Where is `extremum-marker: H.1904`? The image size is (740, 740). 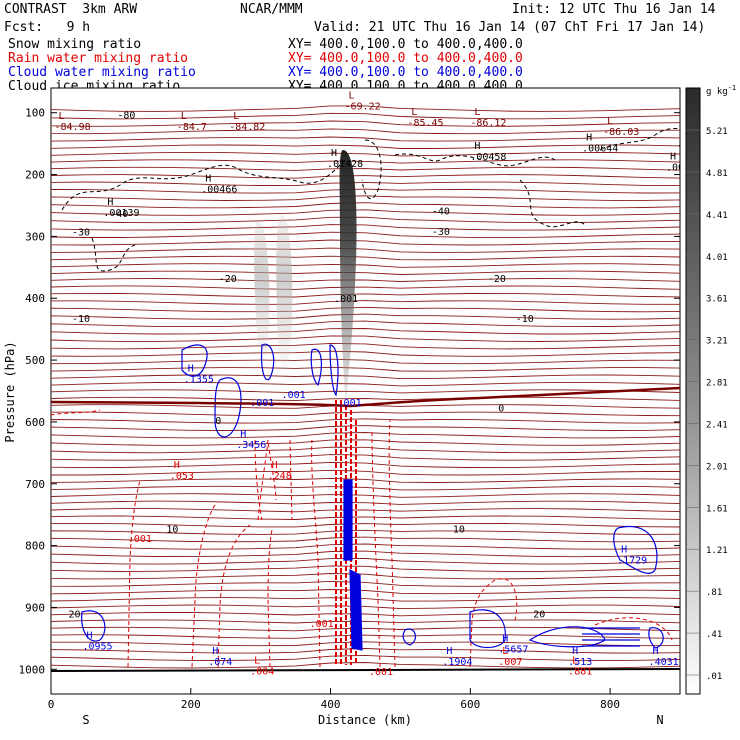 extremum-marker: H.1904 is located at coordinates (457, 657).